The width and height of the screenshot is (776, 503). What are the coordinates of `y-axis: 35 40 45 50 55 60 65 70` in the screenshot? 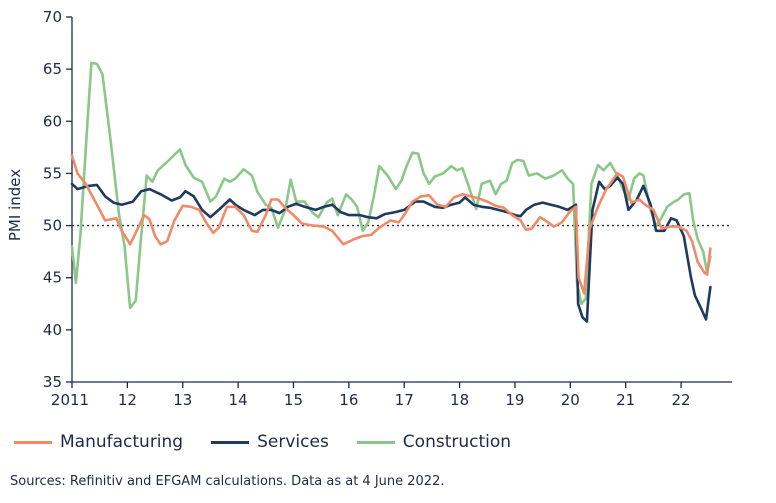 It's located at (58, 199).